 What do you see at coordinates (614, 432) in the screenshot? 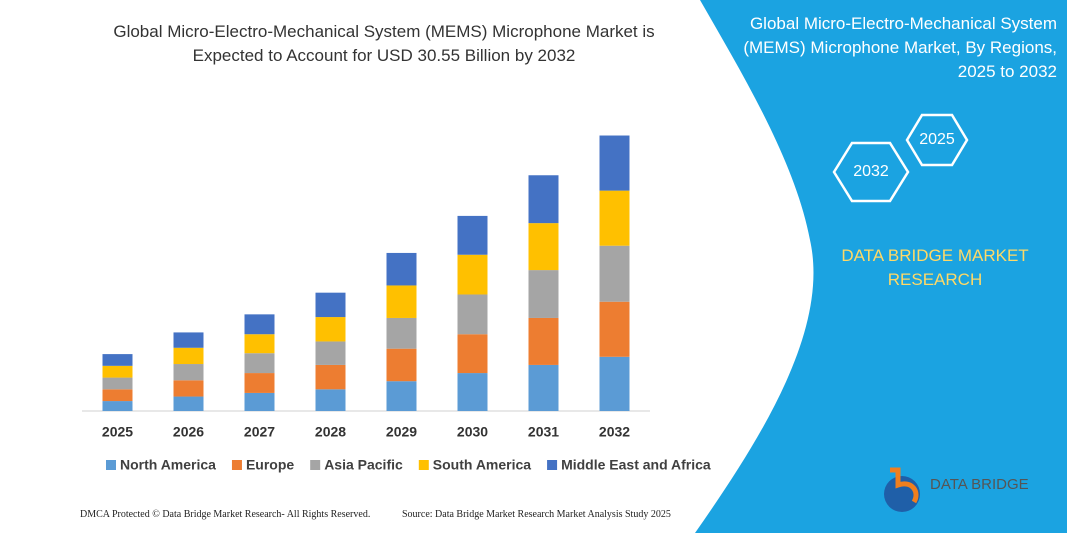
I see `x-tick-label: 2032` at bounding box center [614, 432].